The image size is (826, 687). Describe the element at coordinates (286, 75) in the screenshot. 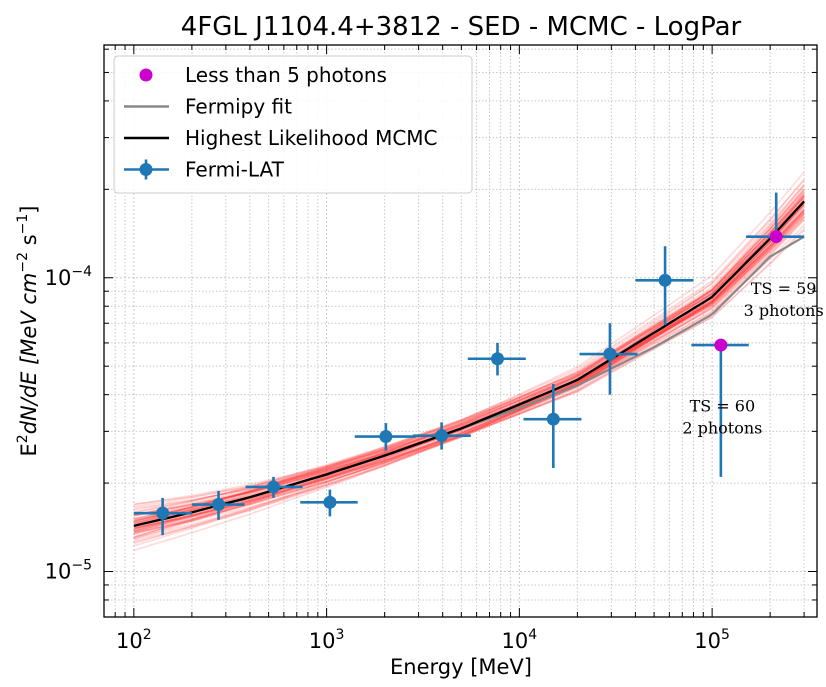

I see `legend-label: Less than 5 photons` at that location.